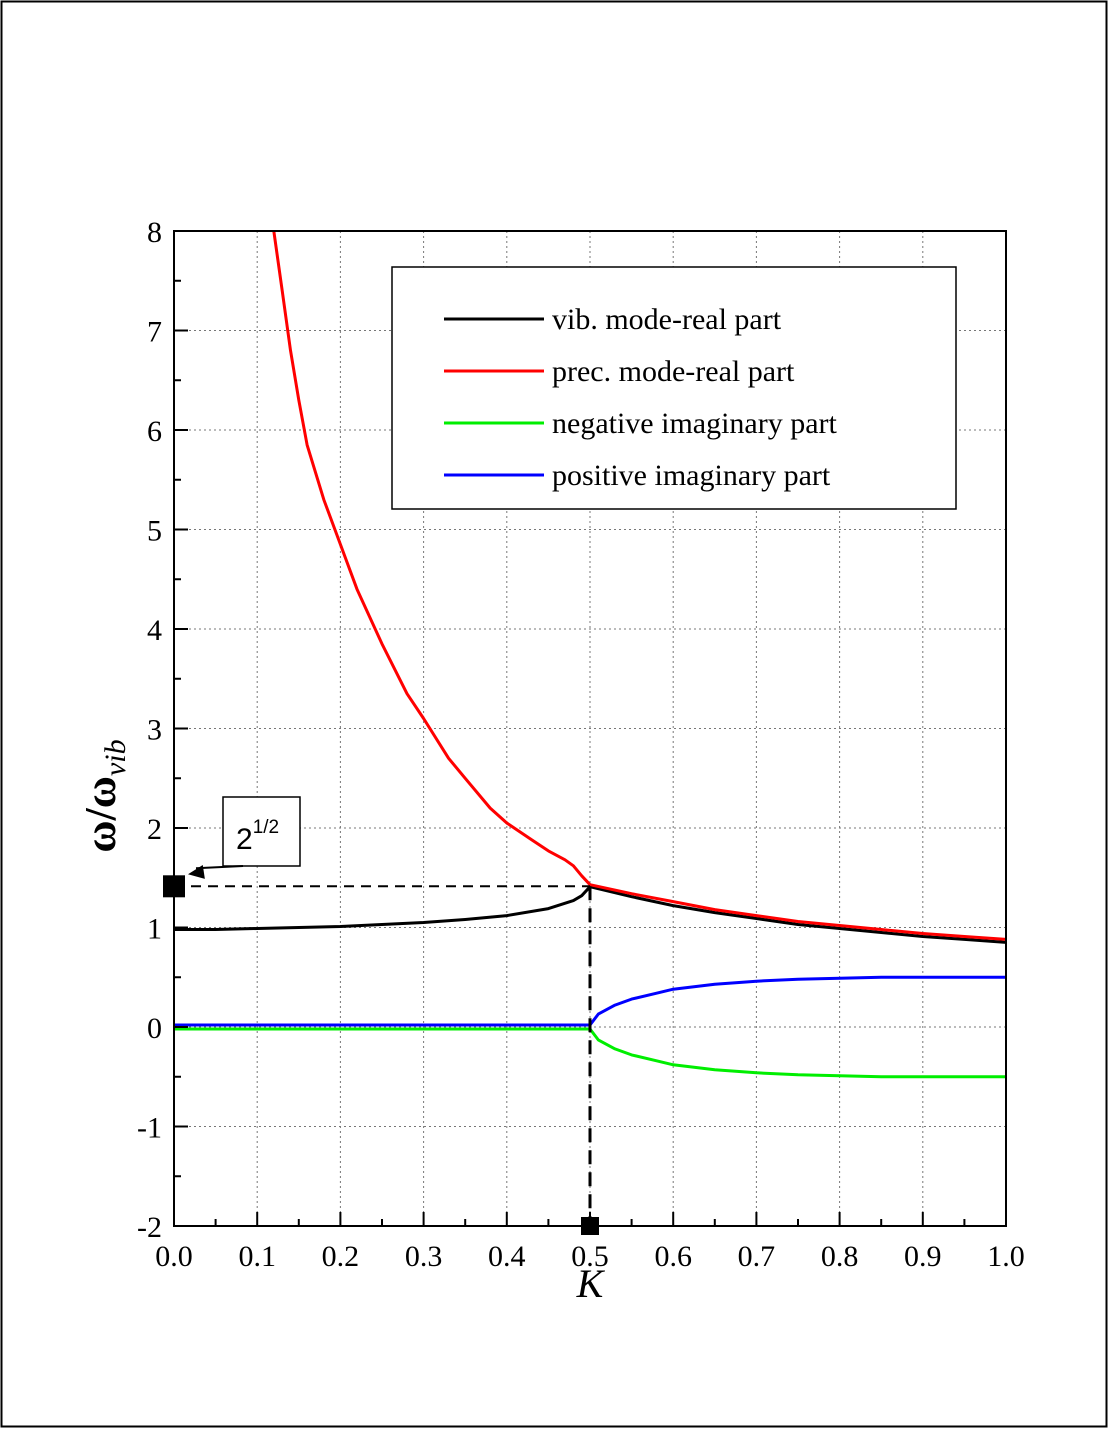  I want to click on y-tick-label: 8, so click(154, 232).